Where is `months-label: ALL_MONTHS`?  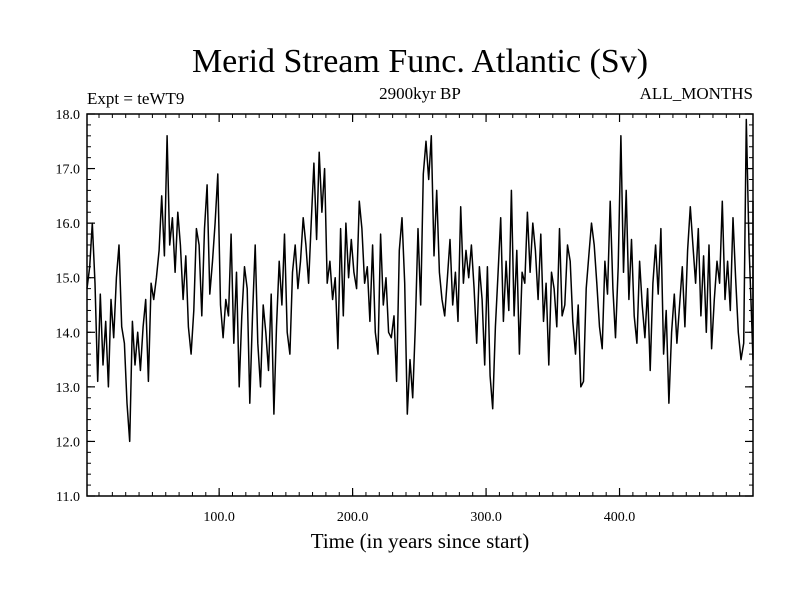 months-label: ALL_MONTHS is located at coordinates (696, 93).